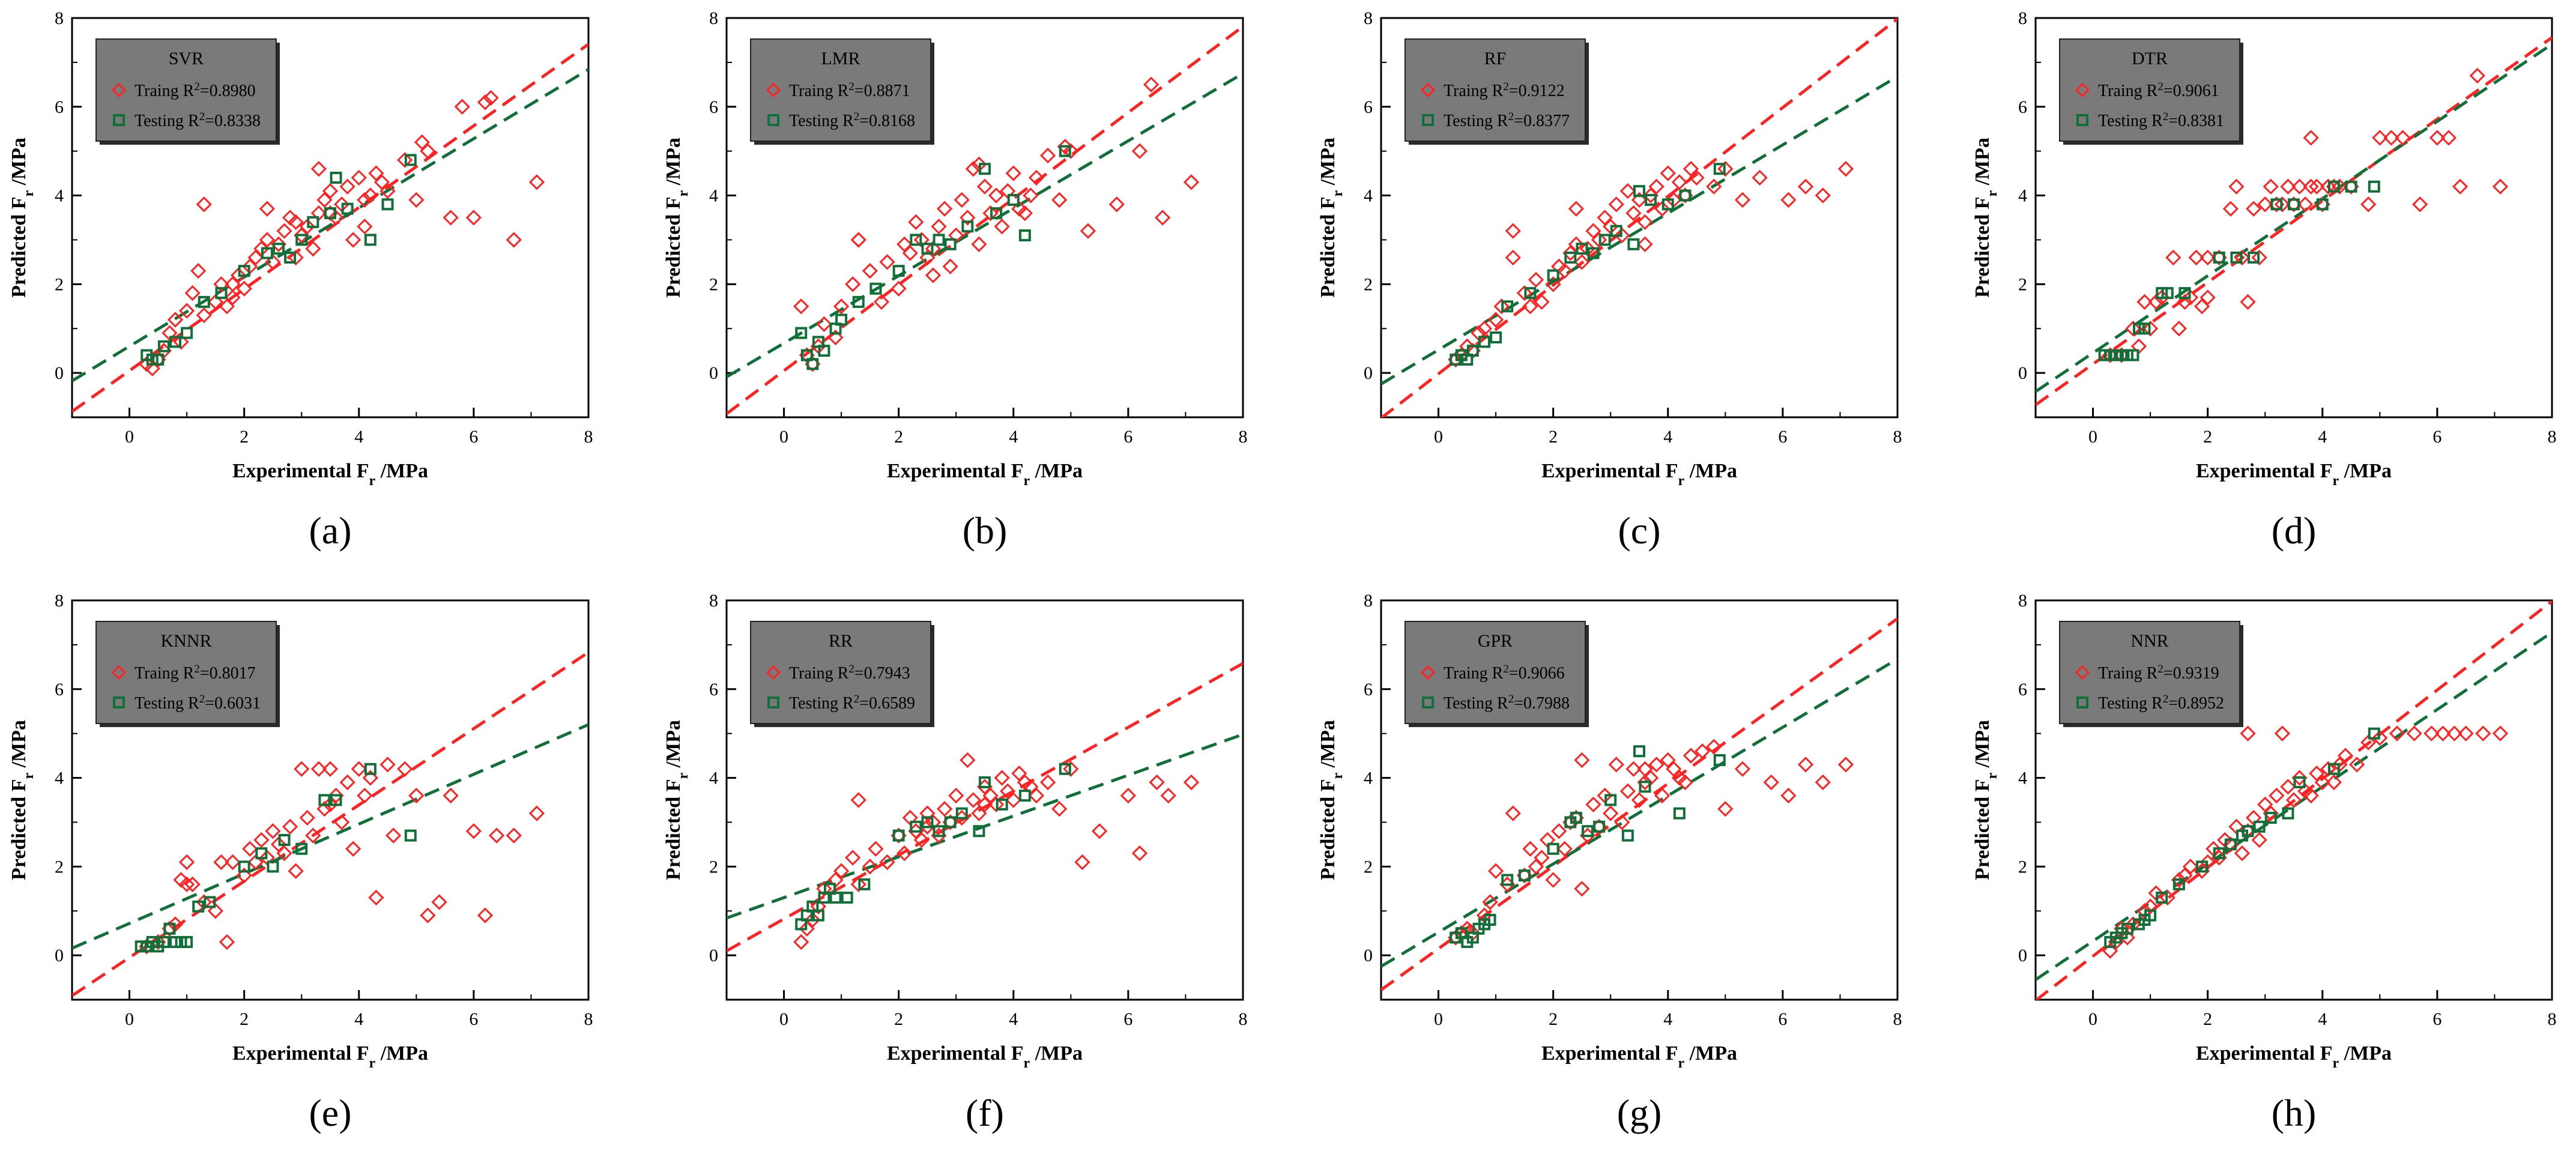 This screenshot has height=1169, width=2576. Describe the element at coordinates (1243, 437) in the screenshot. I see `x-tick-label: 8` at that location.